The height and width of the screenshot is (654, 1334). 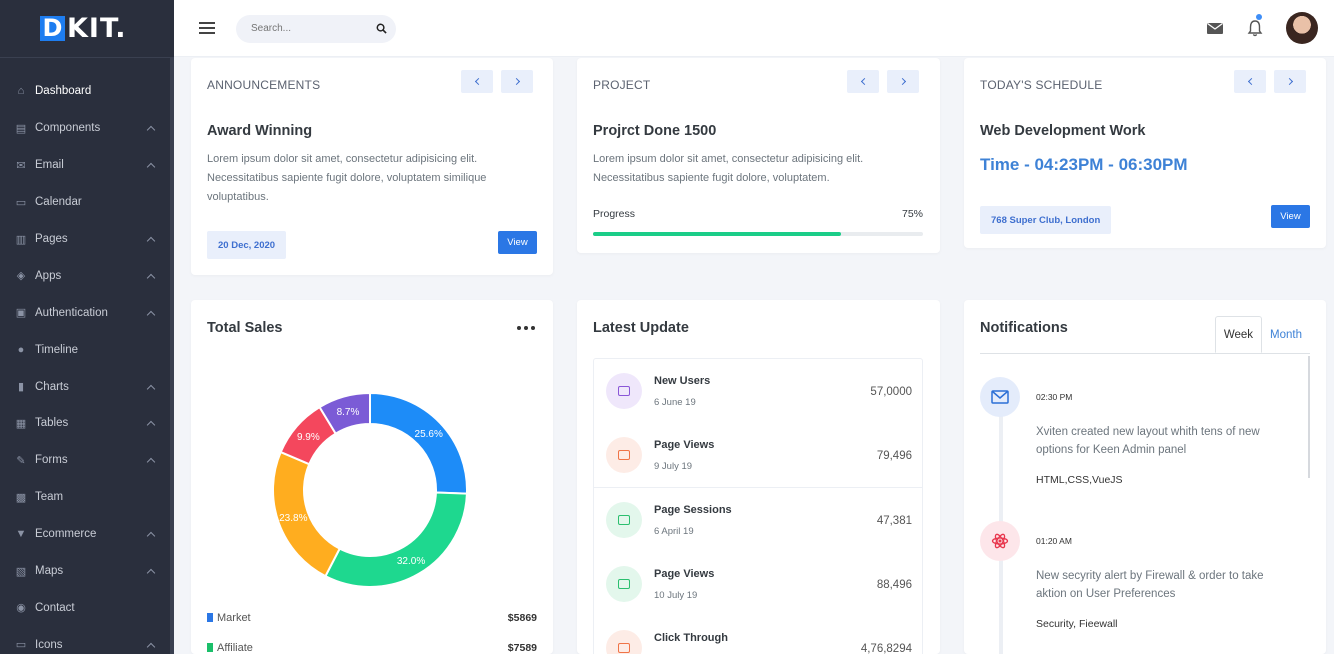 I want to click on notification-tags: HTML,CSS,VueJS, so click(x=1079, y=480).